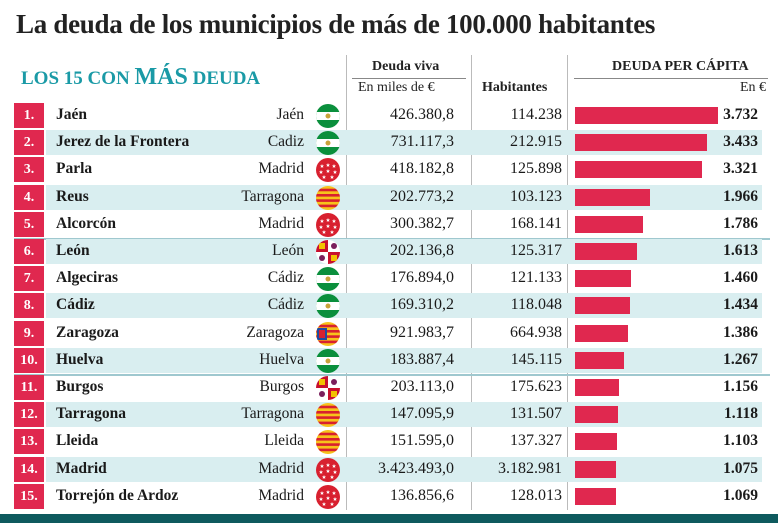 Image resolution: width=778 pixels, height=523 pixels. I want to click on city-name: Burgos, so click(80, 386).